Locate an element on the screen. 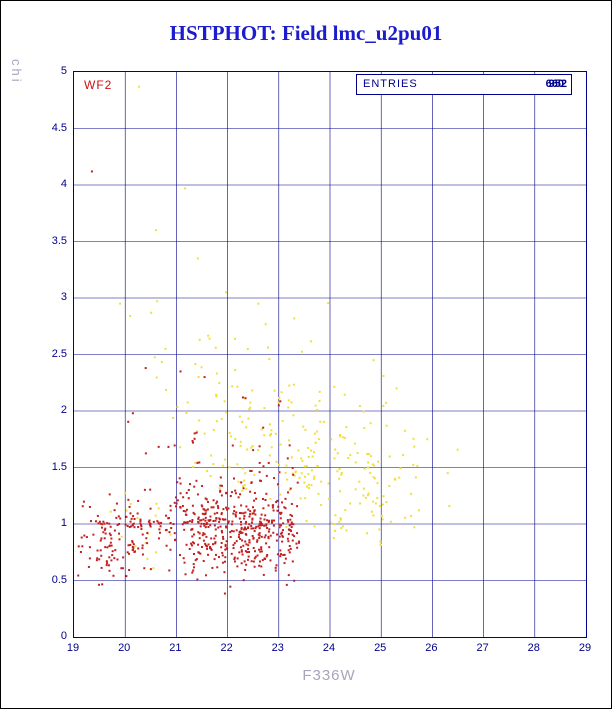 Image resolution: width=612 pixels, height=709 pixels. x-axis-label: F336W is located at coordinates (329, 675).